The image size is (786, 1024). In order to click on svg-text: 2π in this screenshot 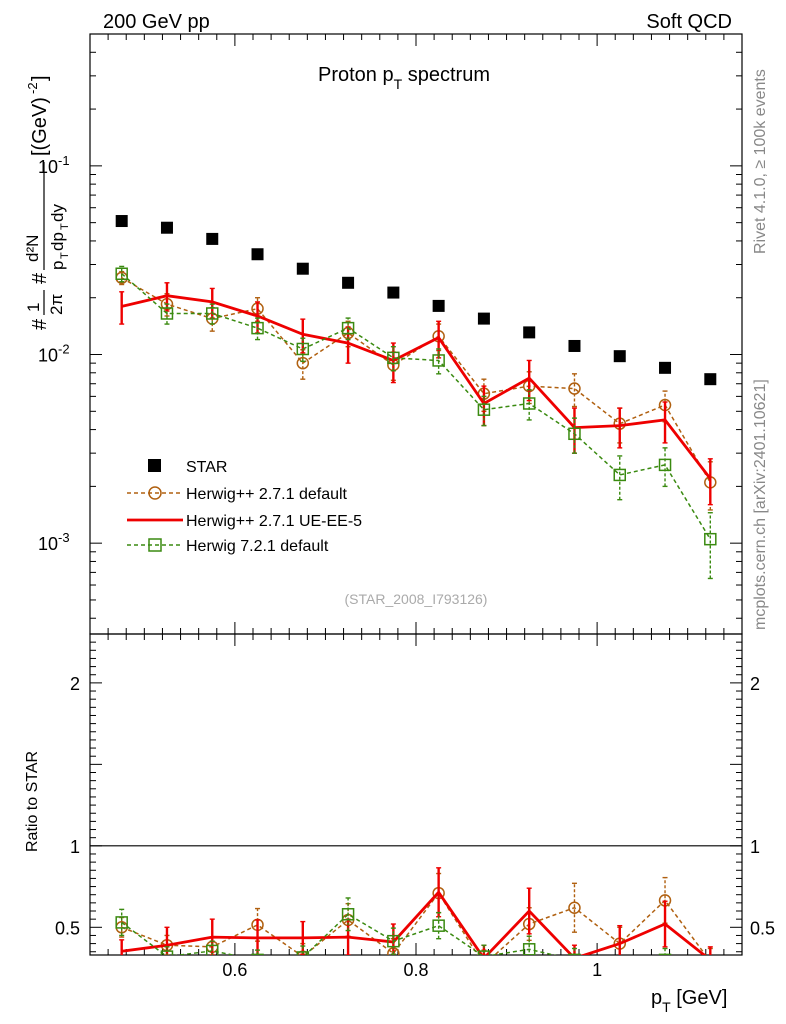, I will do `click(56, 304)`.